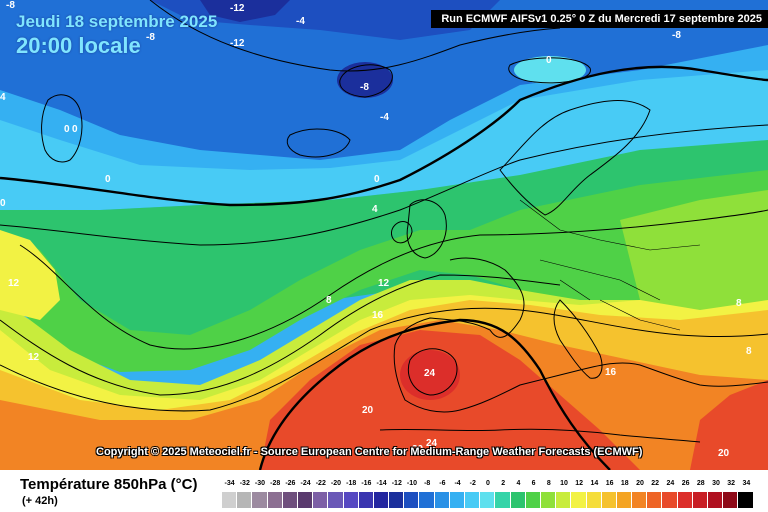 Image resolution: width=768 pixels, height=512 pixels. Describe the element at coordinates (402, 232) in the screenshot. I see `ireland-coast` at that location.